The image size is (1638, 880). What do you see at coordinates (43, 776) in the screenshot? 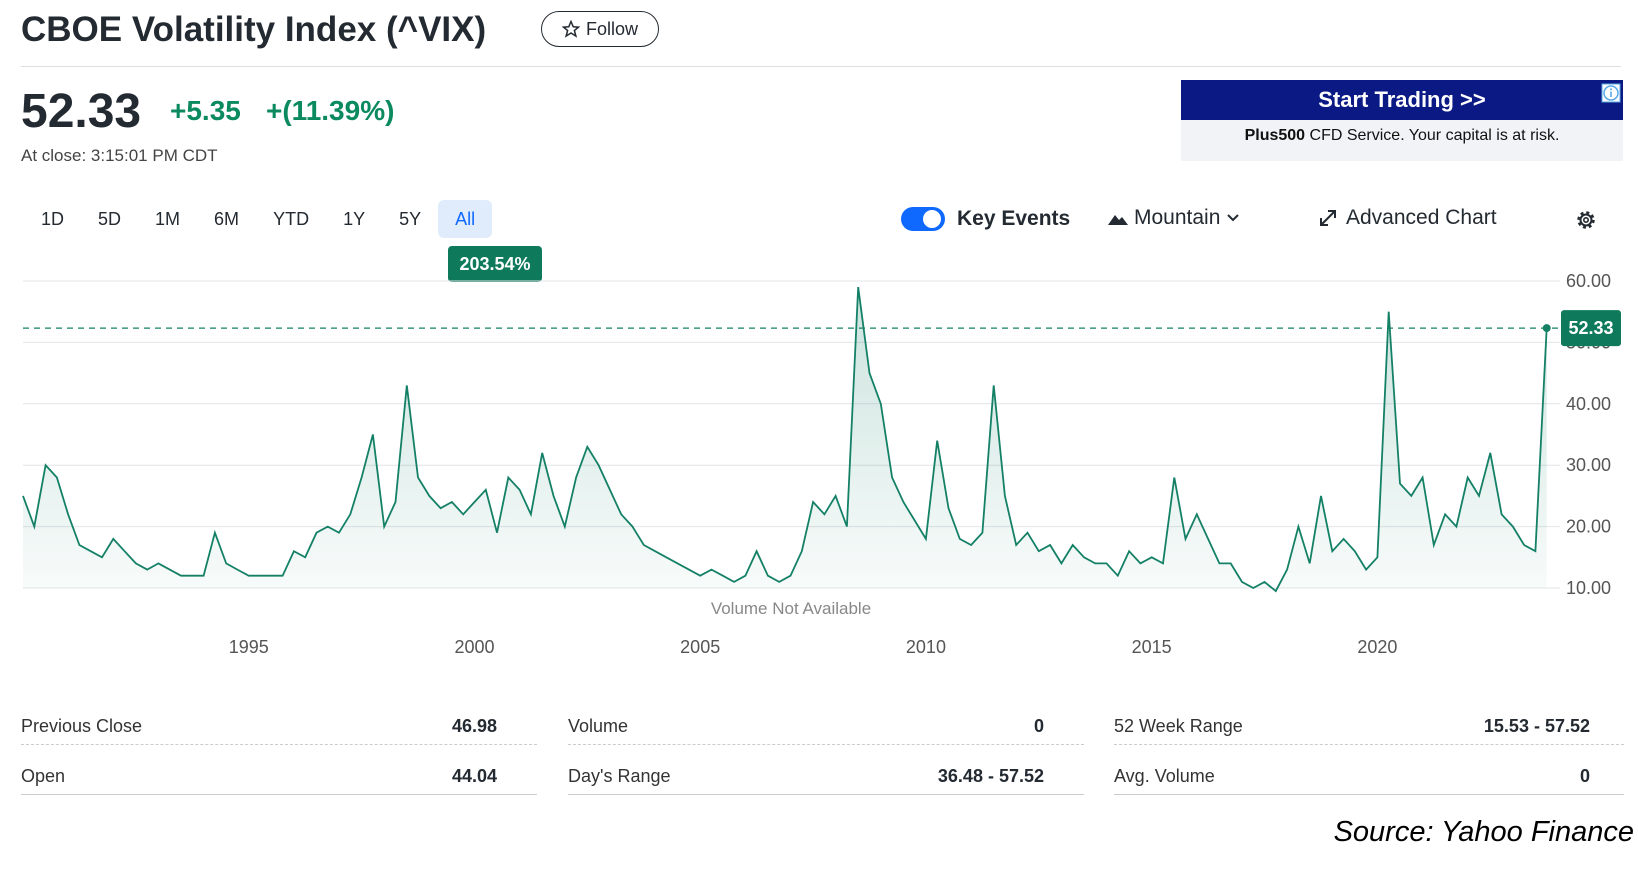
I see `stat-label: Open` at bounding box center [43, 776].